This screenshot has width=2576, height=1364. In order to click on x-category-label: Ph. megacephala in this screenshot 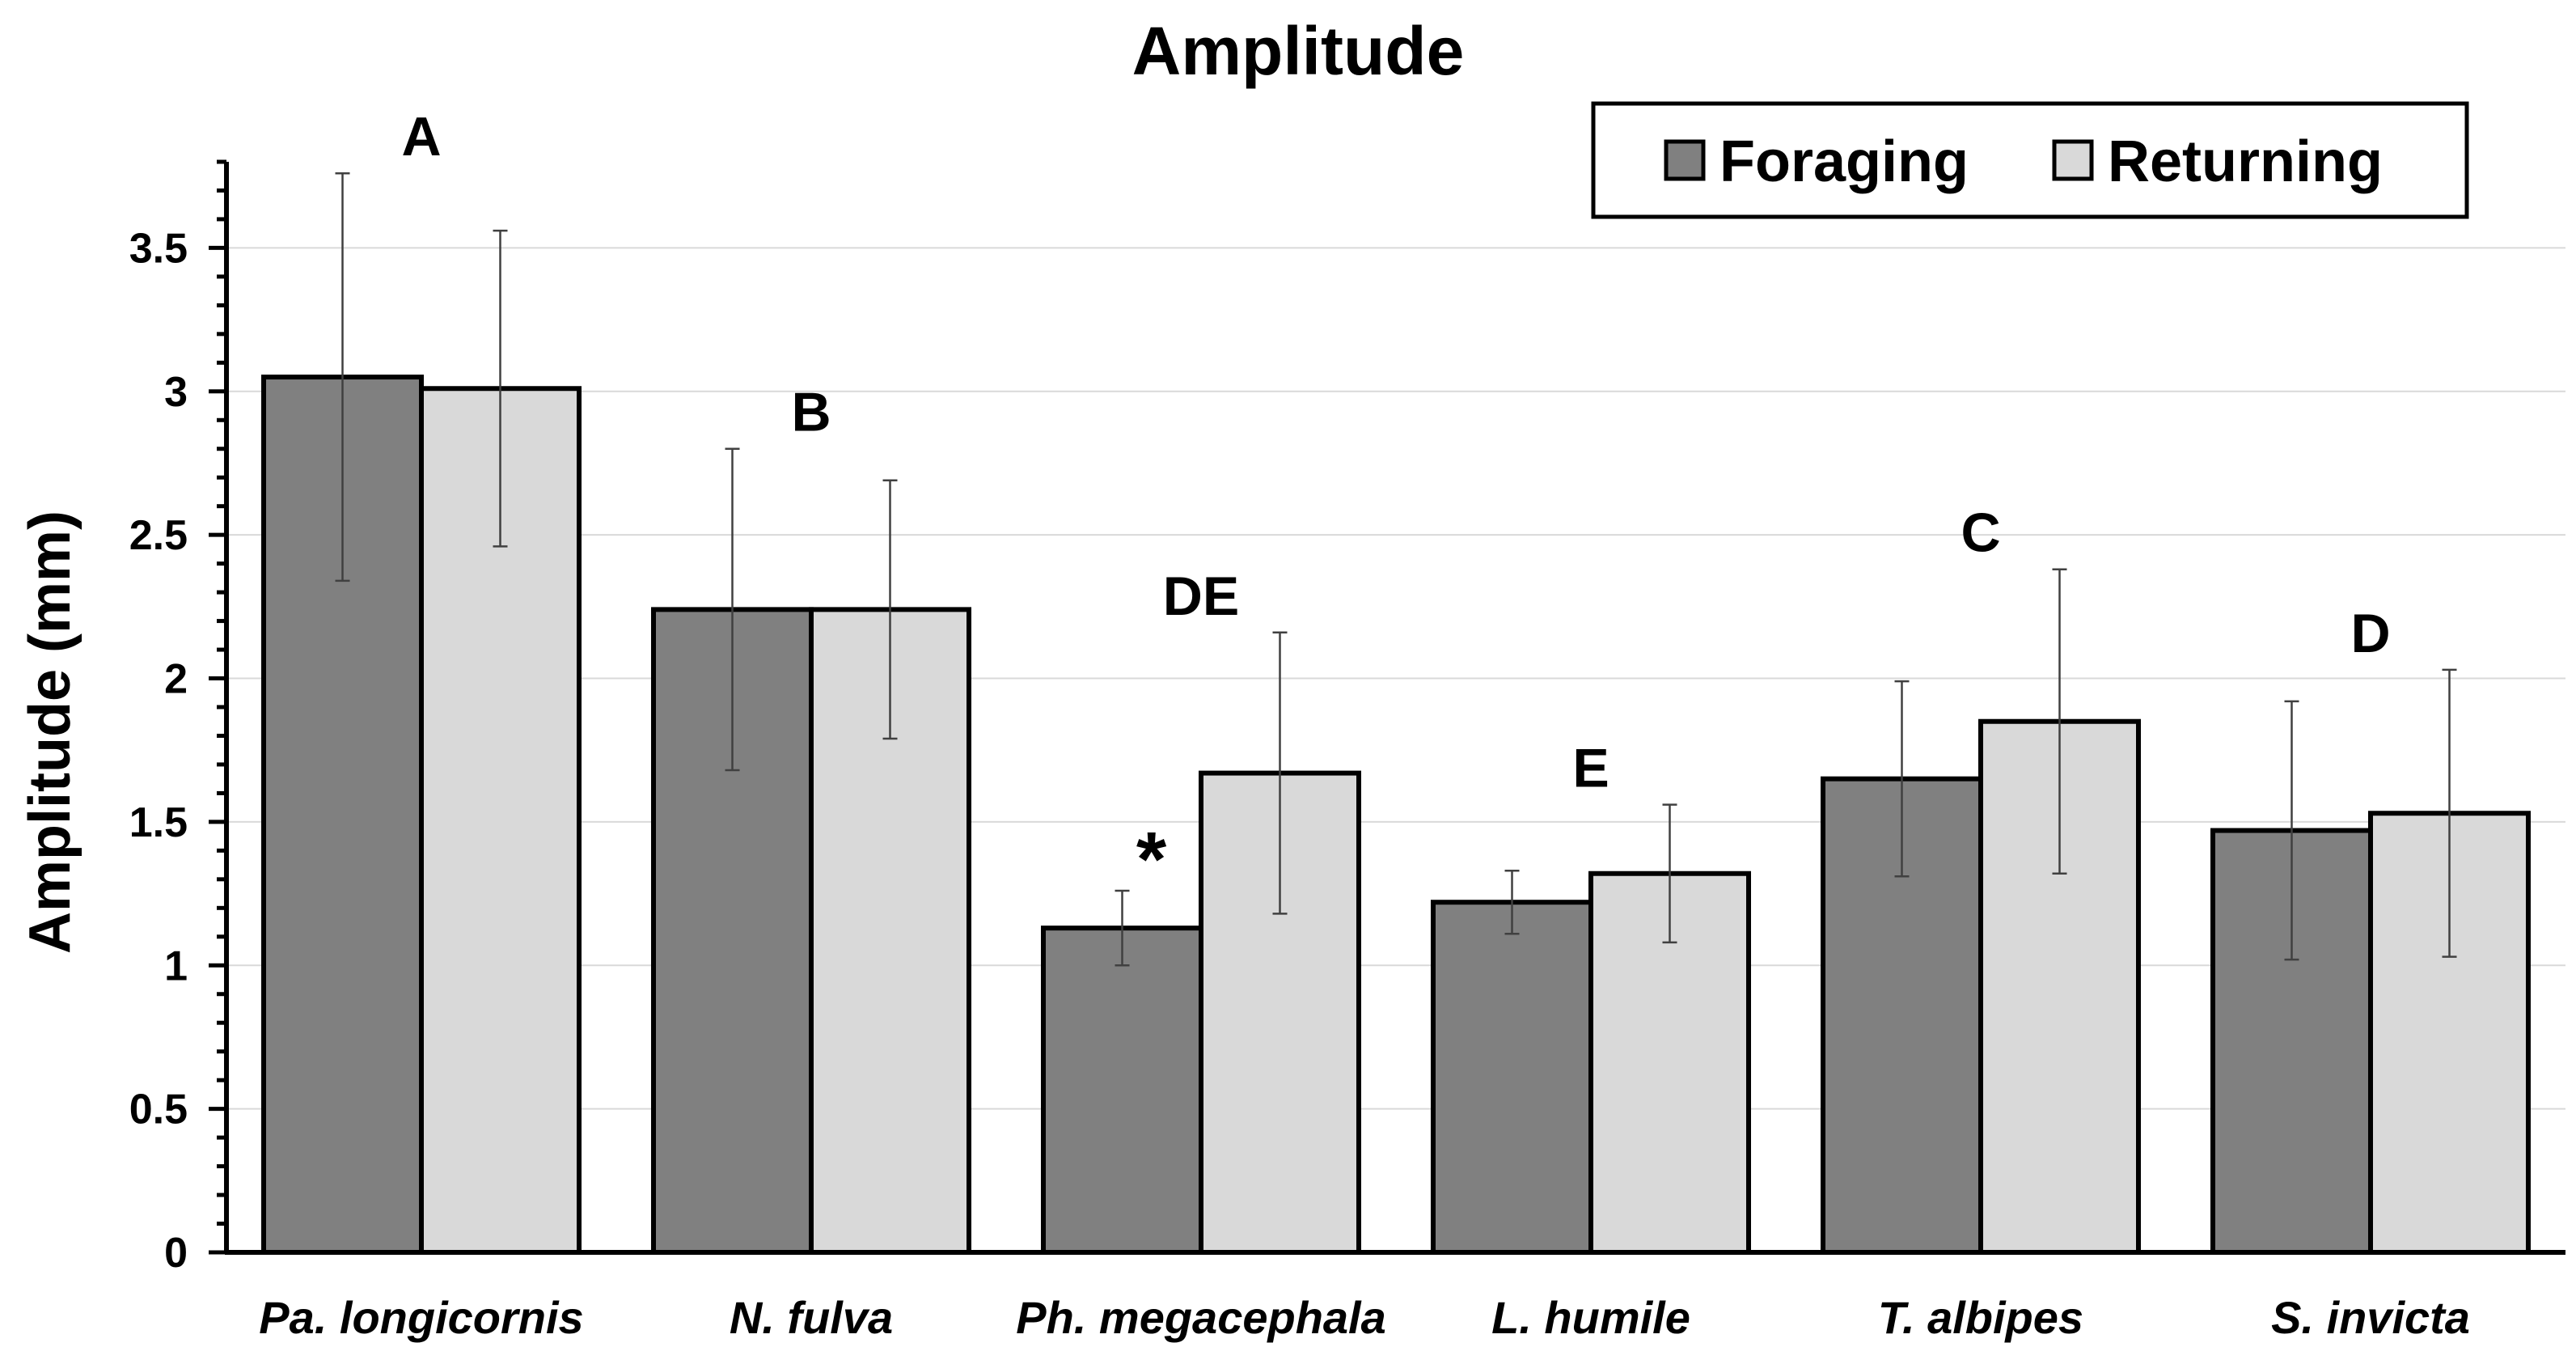, I will do `click(1201, 1317)`.